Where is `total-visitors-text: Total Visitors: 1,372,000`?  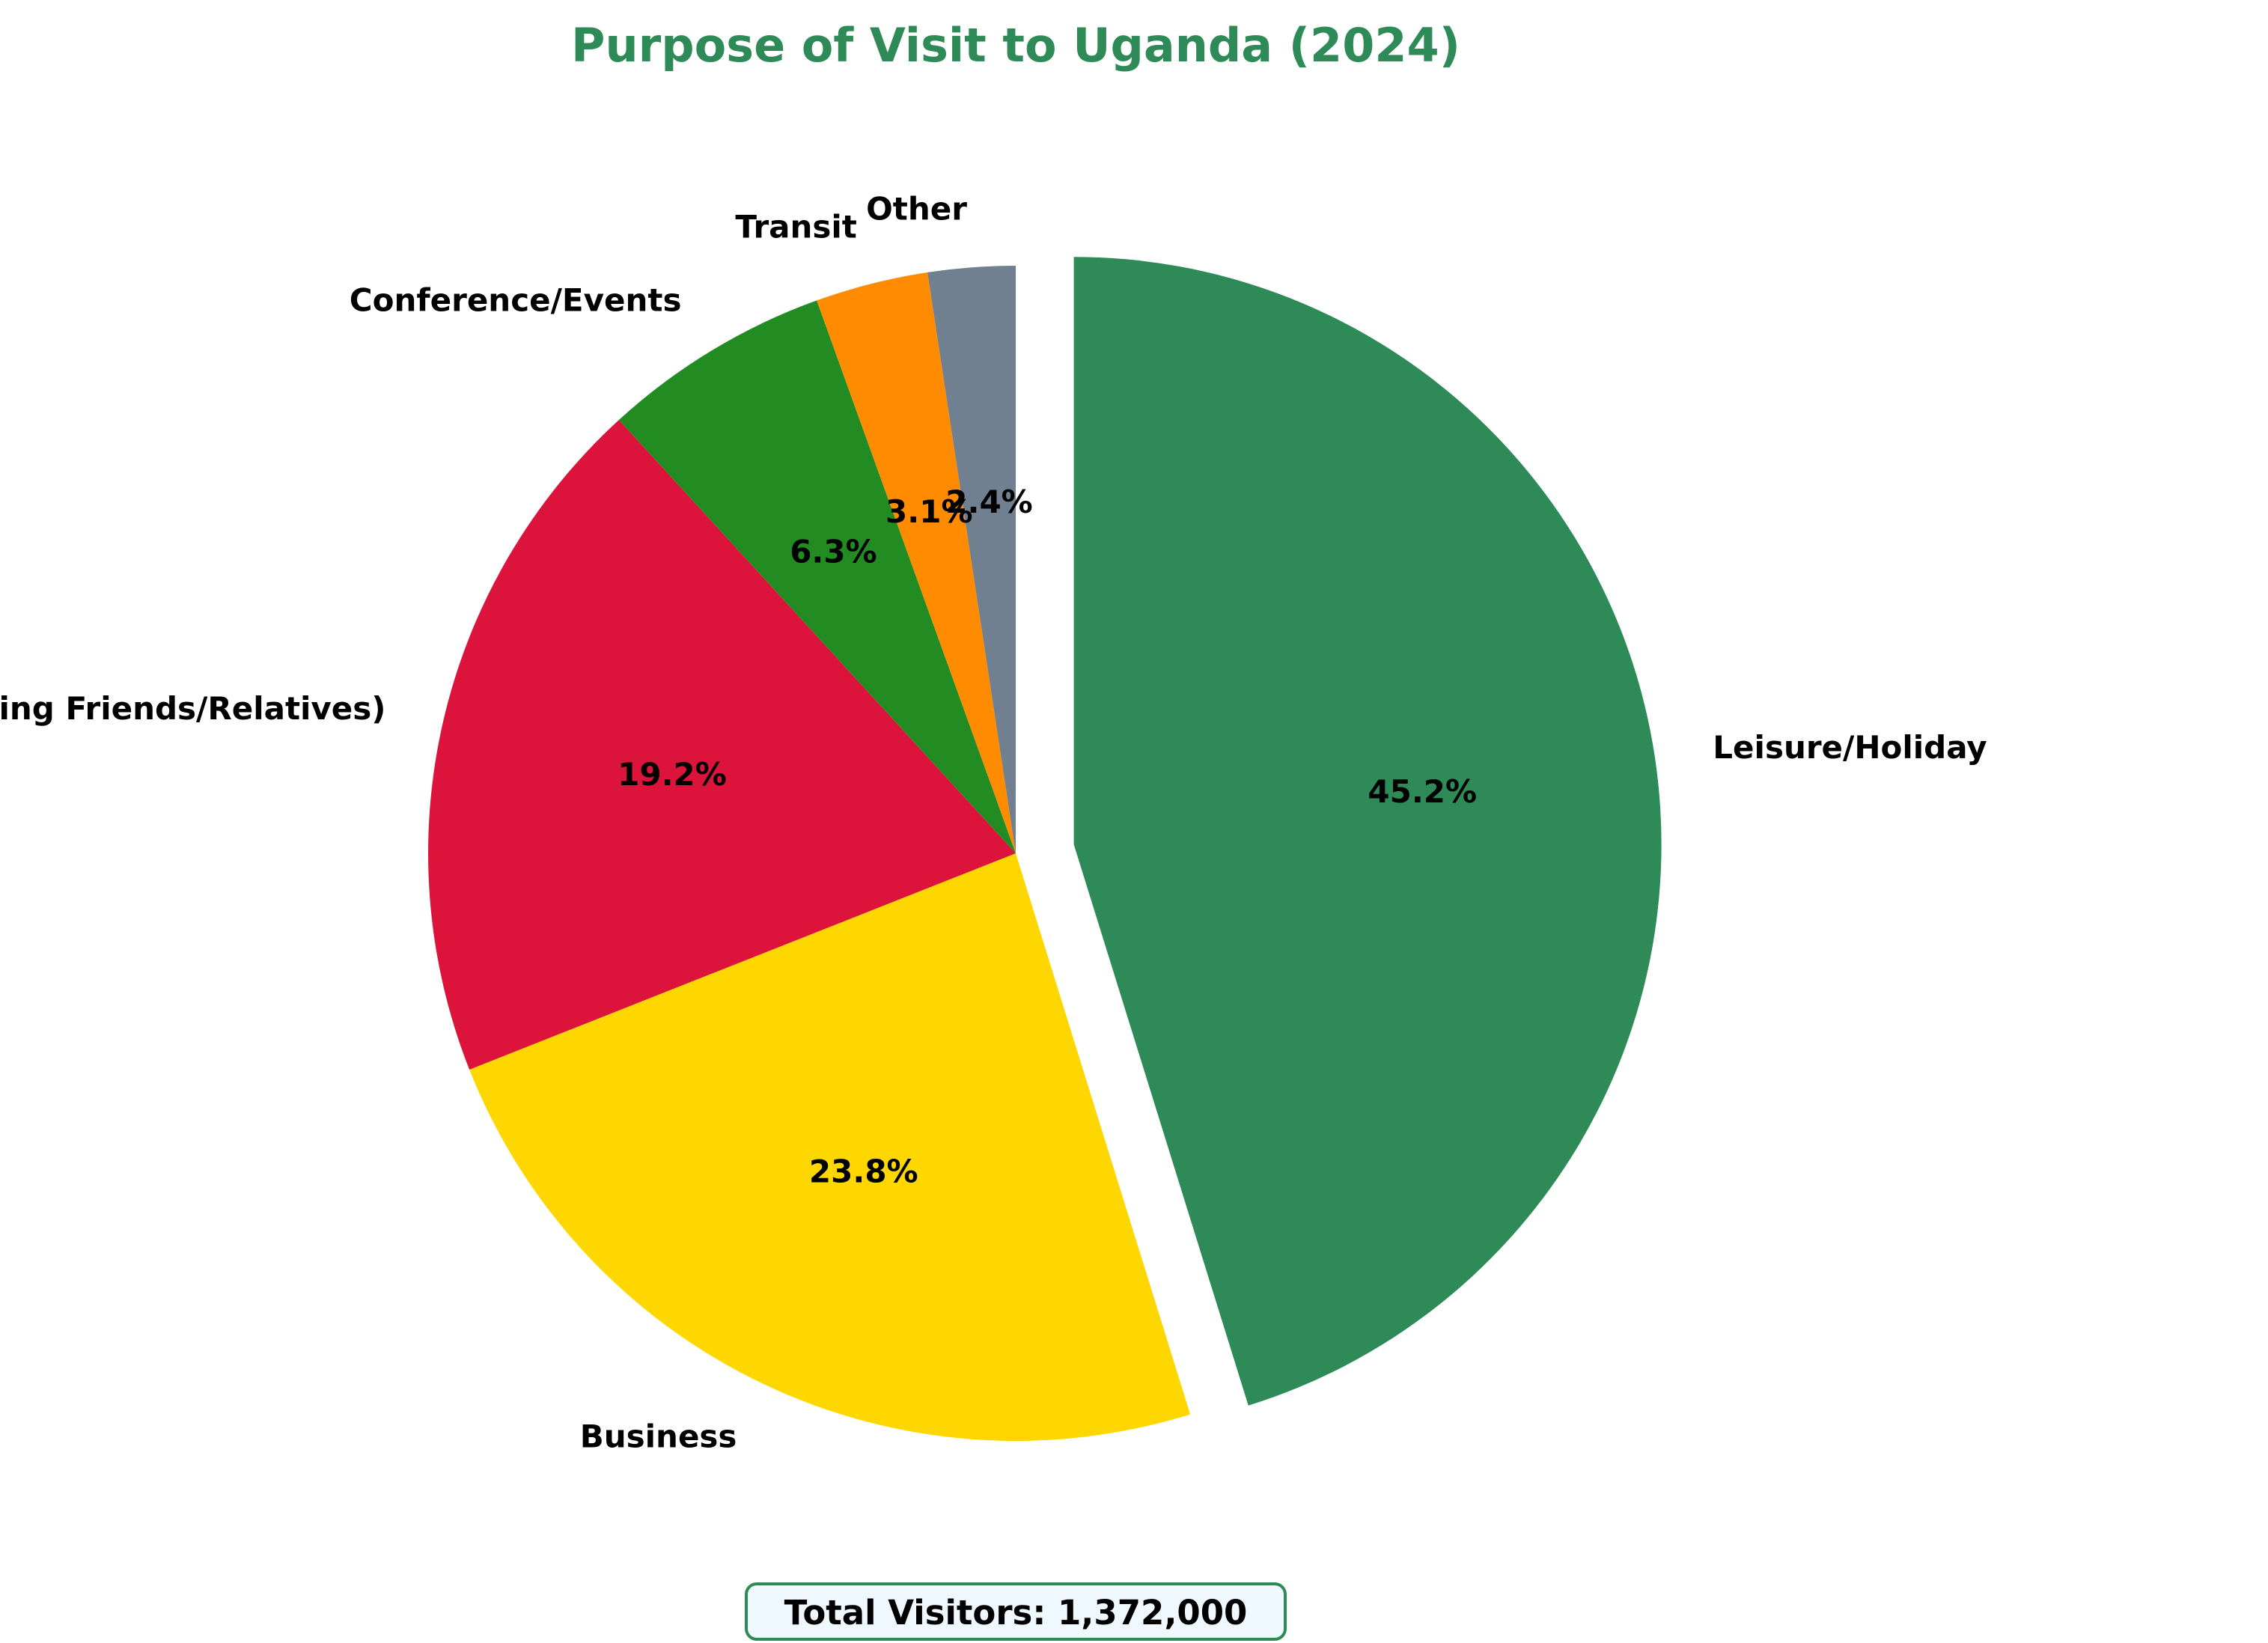 total-visitors-text: Total Visitors: 1,372,000 is located at coordinates (1016, 1613).